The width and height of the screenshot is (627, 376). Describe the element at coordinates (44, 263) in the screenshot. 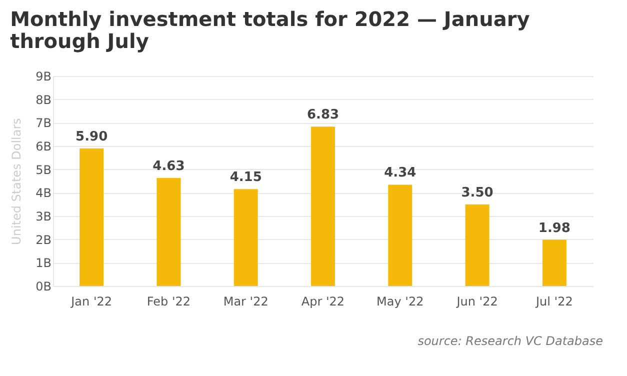

I see `y-tick-label: 1B` at that location.